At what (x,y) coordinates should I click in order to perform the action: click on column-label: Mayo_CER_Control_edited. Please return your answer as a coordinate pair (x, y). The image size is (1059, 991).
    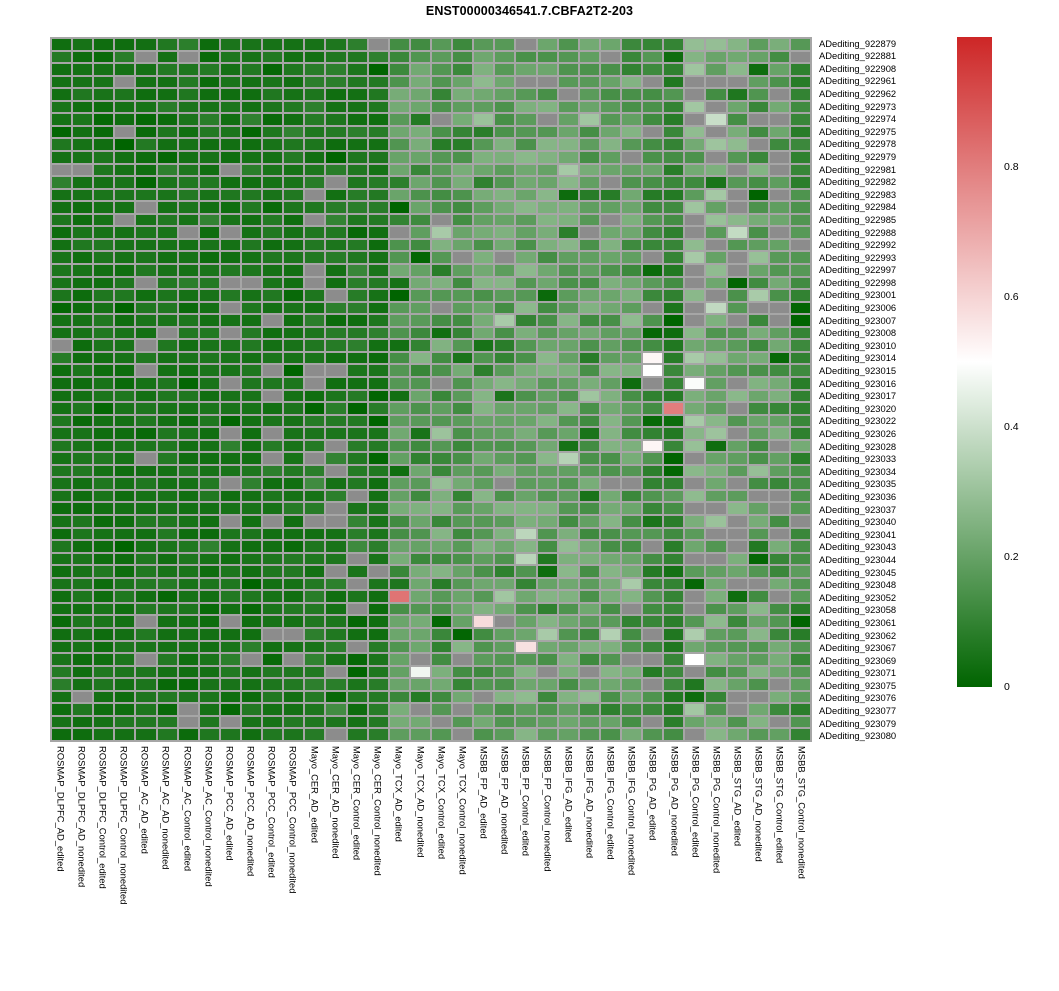
    Looking at the image, I should click on (357, 803).